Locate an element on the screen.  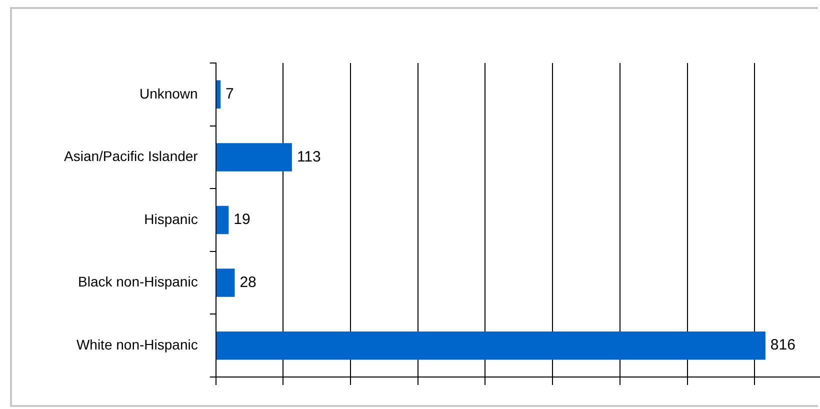
y-tick-label: Unknown is located at coordinates (168, 93).